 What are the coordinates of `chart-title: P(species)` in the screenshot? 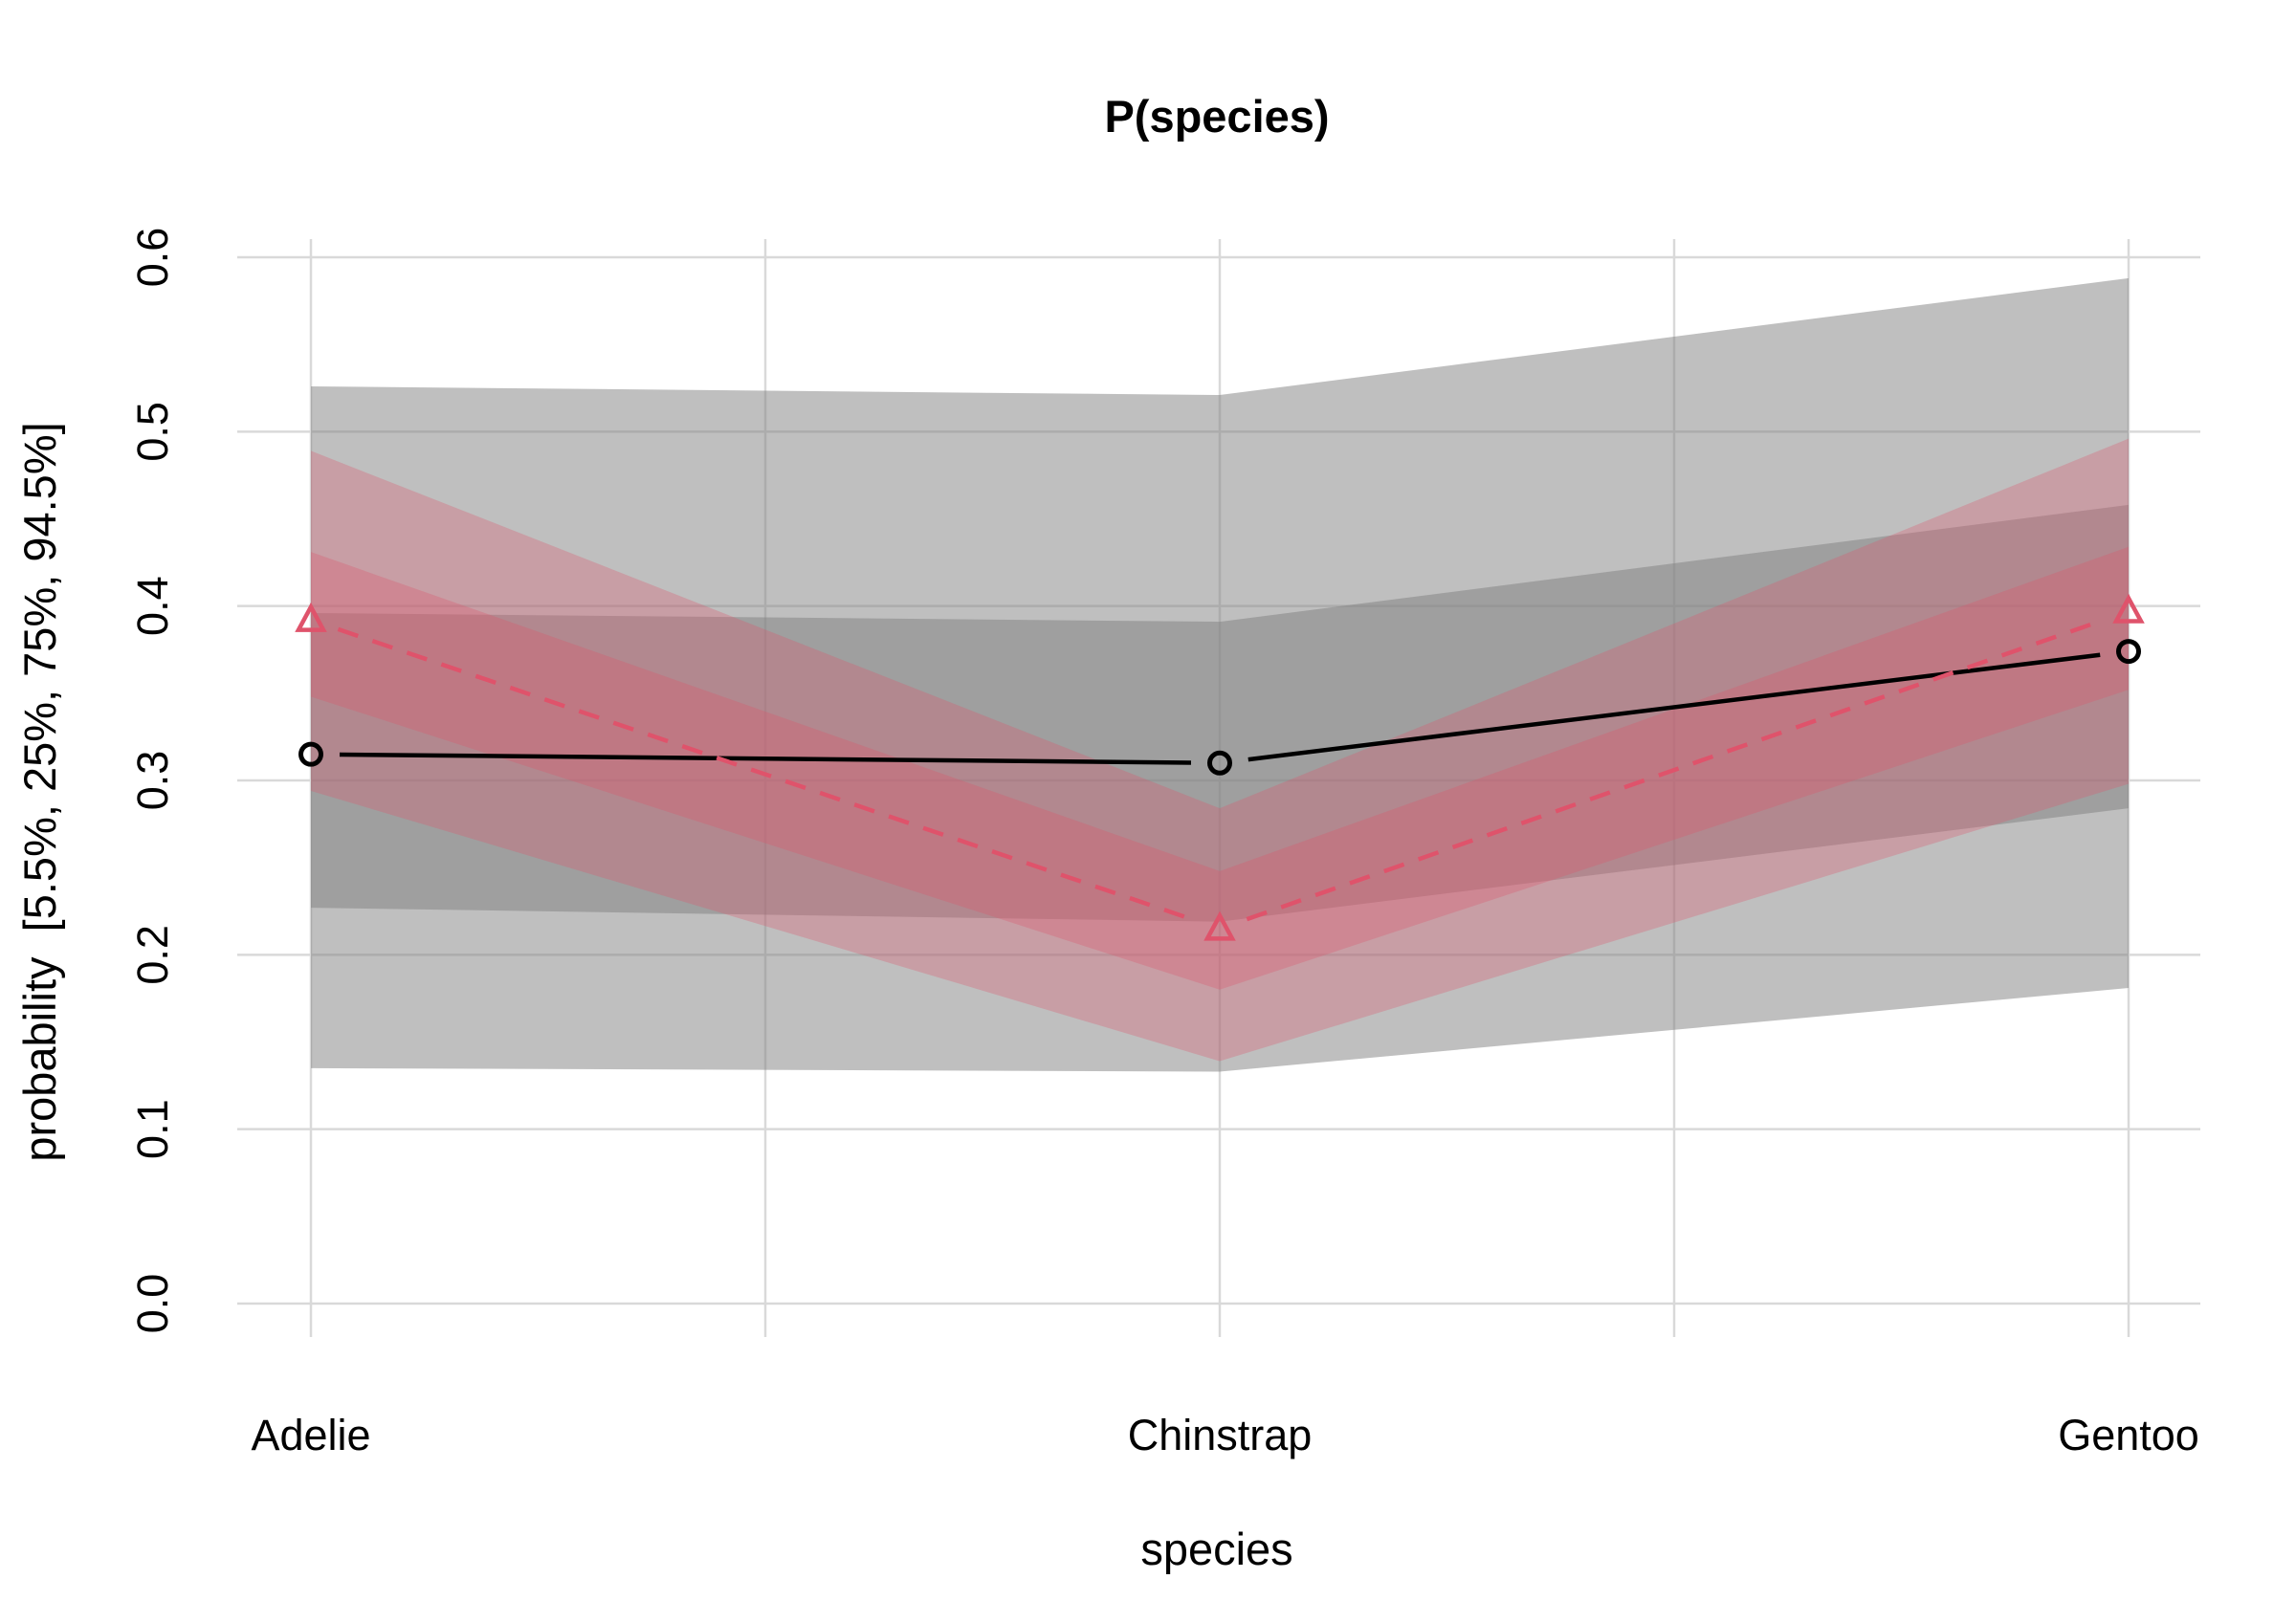 It's located at (1216, 116).